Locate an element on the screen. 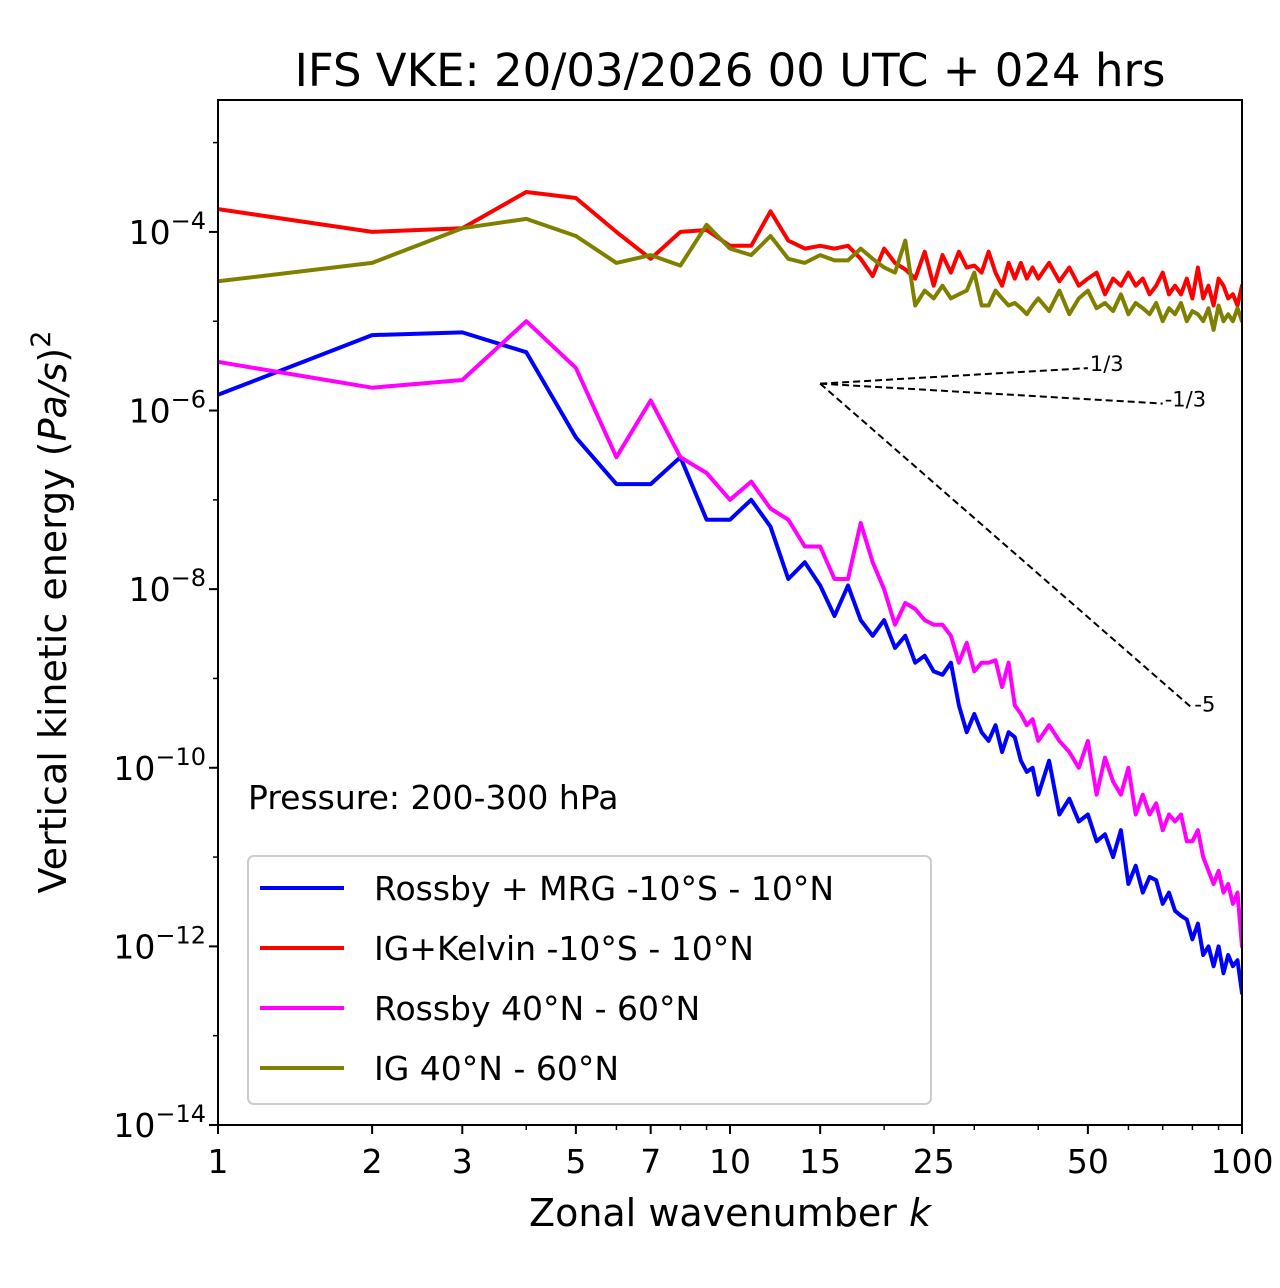 Image resolution: width=1280 pixels, height=1288 pixels. legend-label: Rossby + MRG -10°S - 10°N is located at coordinates (604, 888).